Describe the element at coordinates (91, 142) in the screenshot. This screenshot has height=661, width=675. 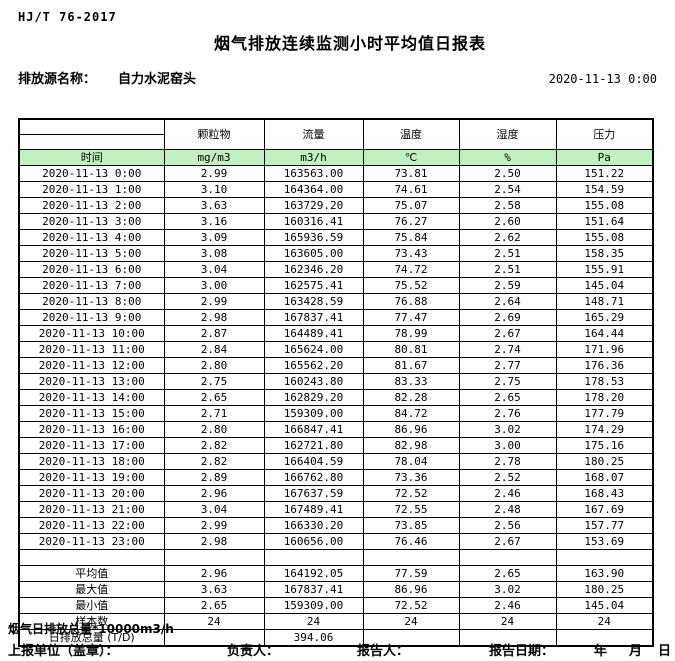
I see `header-corner-bottom` at that location.